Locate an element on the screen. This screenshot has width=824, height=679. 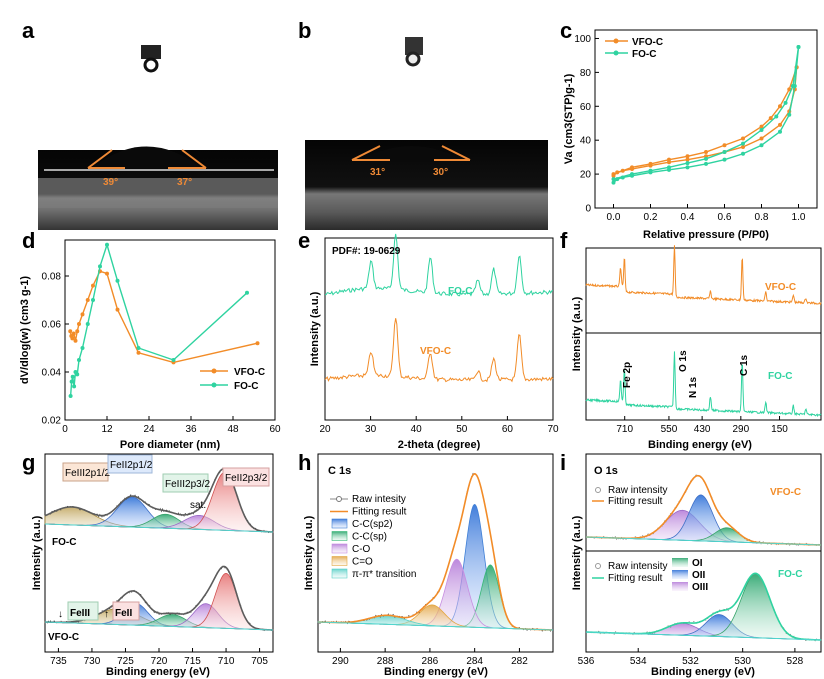
xlabel-i: Binding energy (eV) is located at coordinates (703, 672).